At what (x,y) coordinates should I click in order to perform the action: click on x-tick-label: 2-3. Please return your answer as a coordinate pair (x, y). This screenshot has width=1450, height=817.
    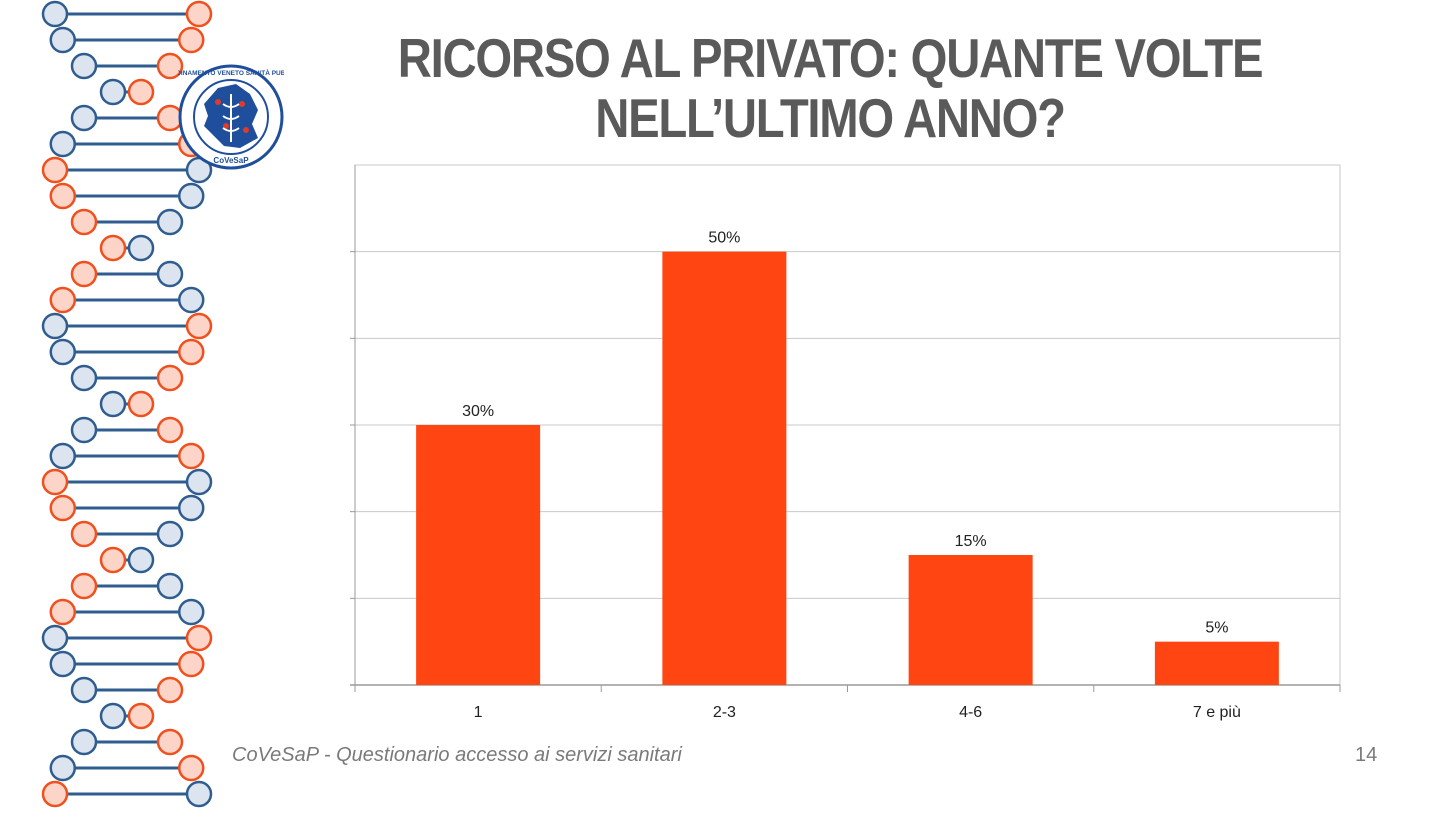
    Looking at the image, I should click on (724, 712).